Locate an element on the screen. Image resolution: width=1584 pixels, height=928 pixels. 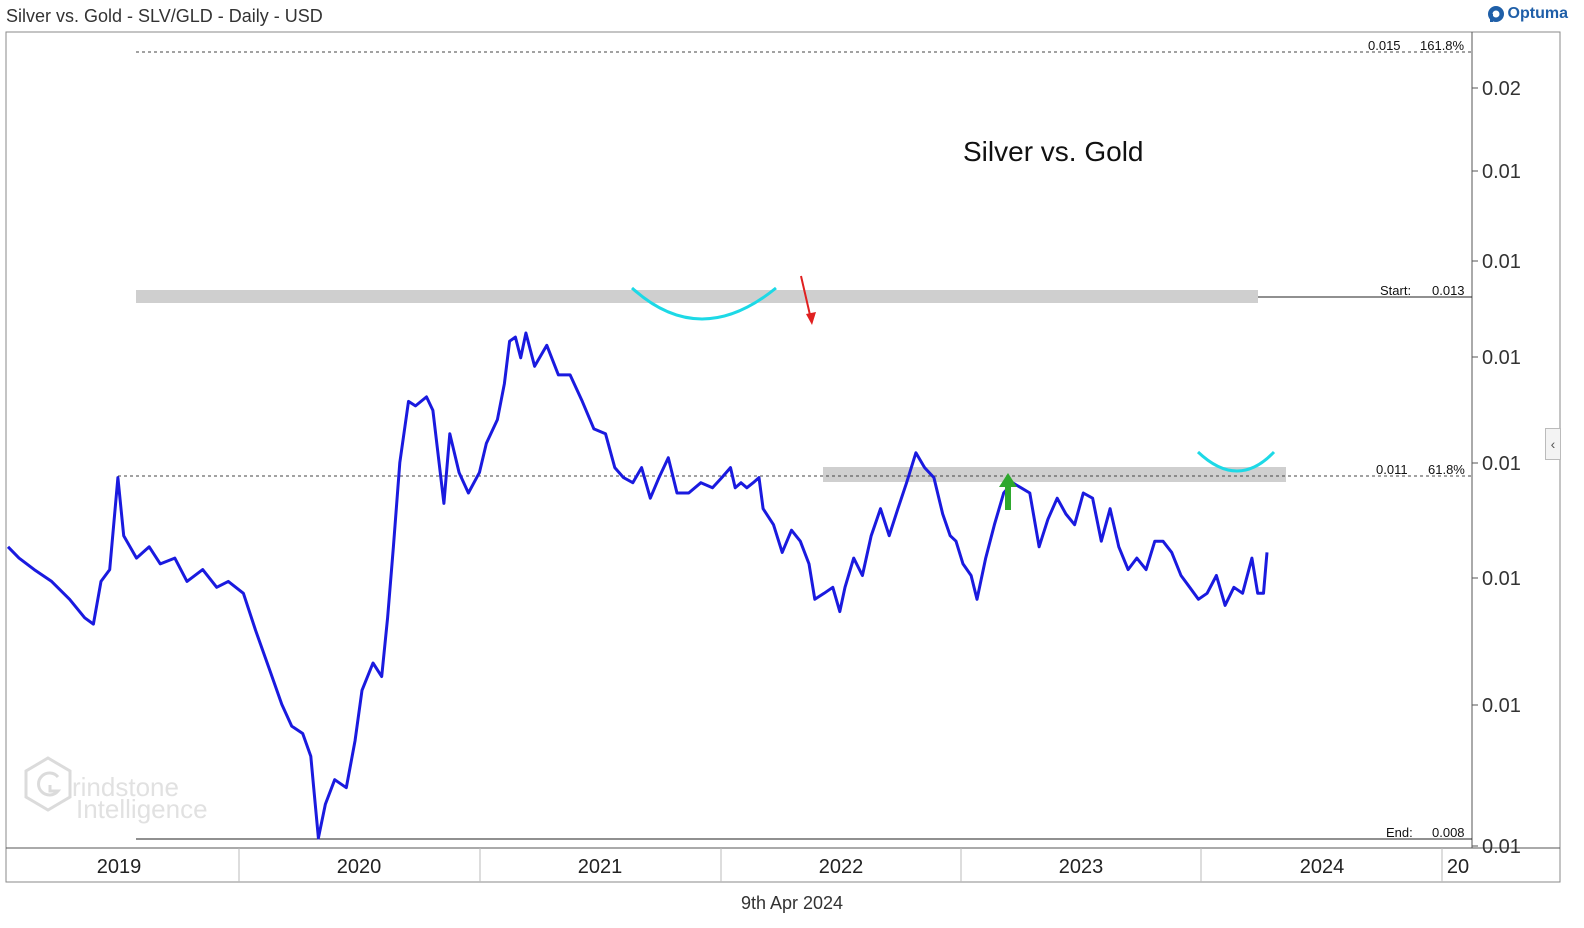
y-axis: 0.02 0.01 0.01 0.01 0.01 0.01 0.01 0.01 is located at coordinates (1496, 468).